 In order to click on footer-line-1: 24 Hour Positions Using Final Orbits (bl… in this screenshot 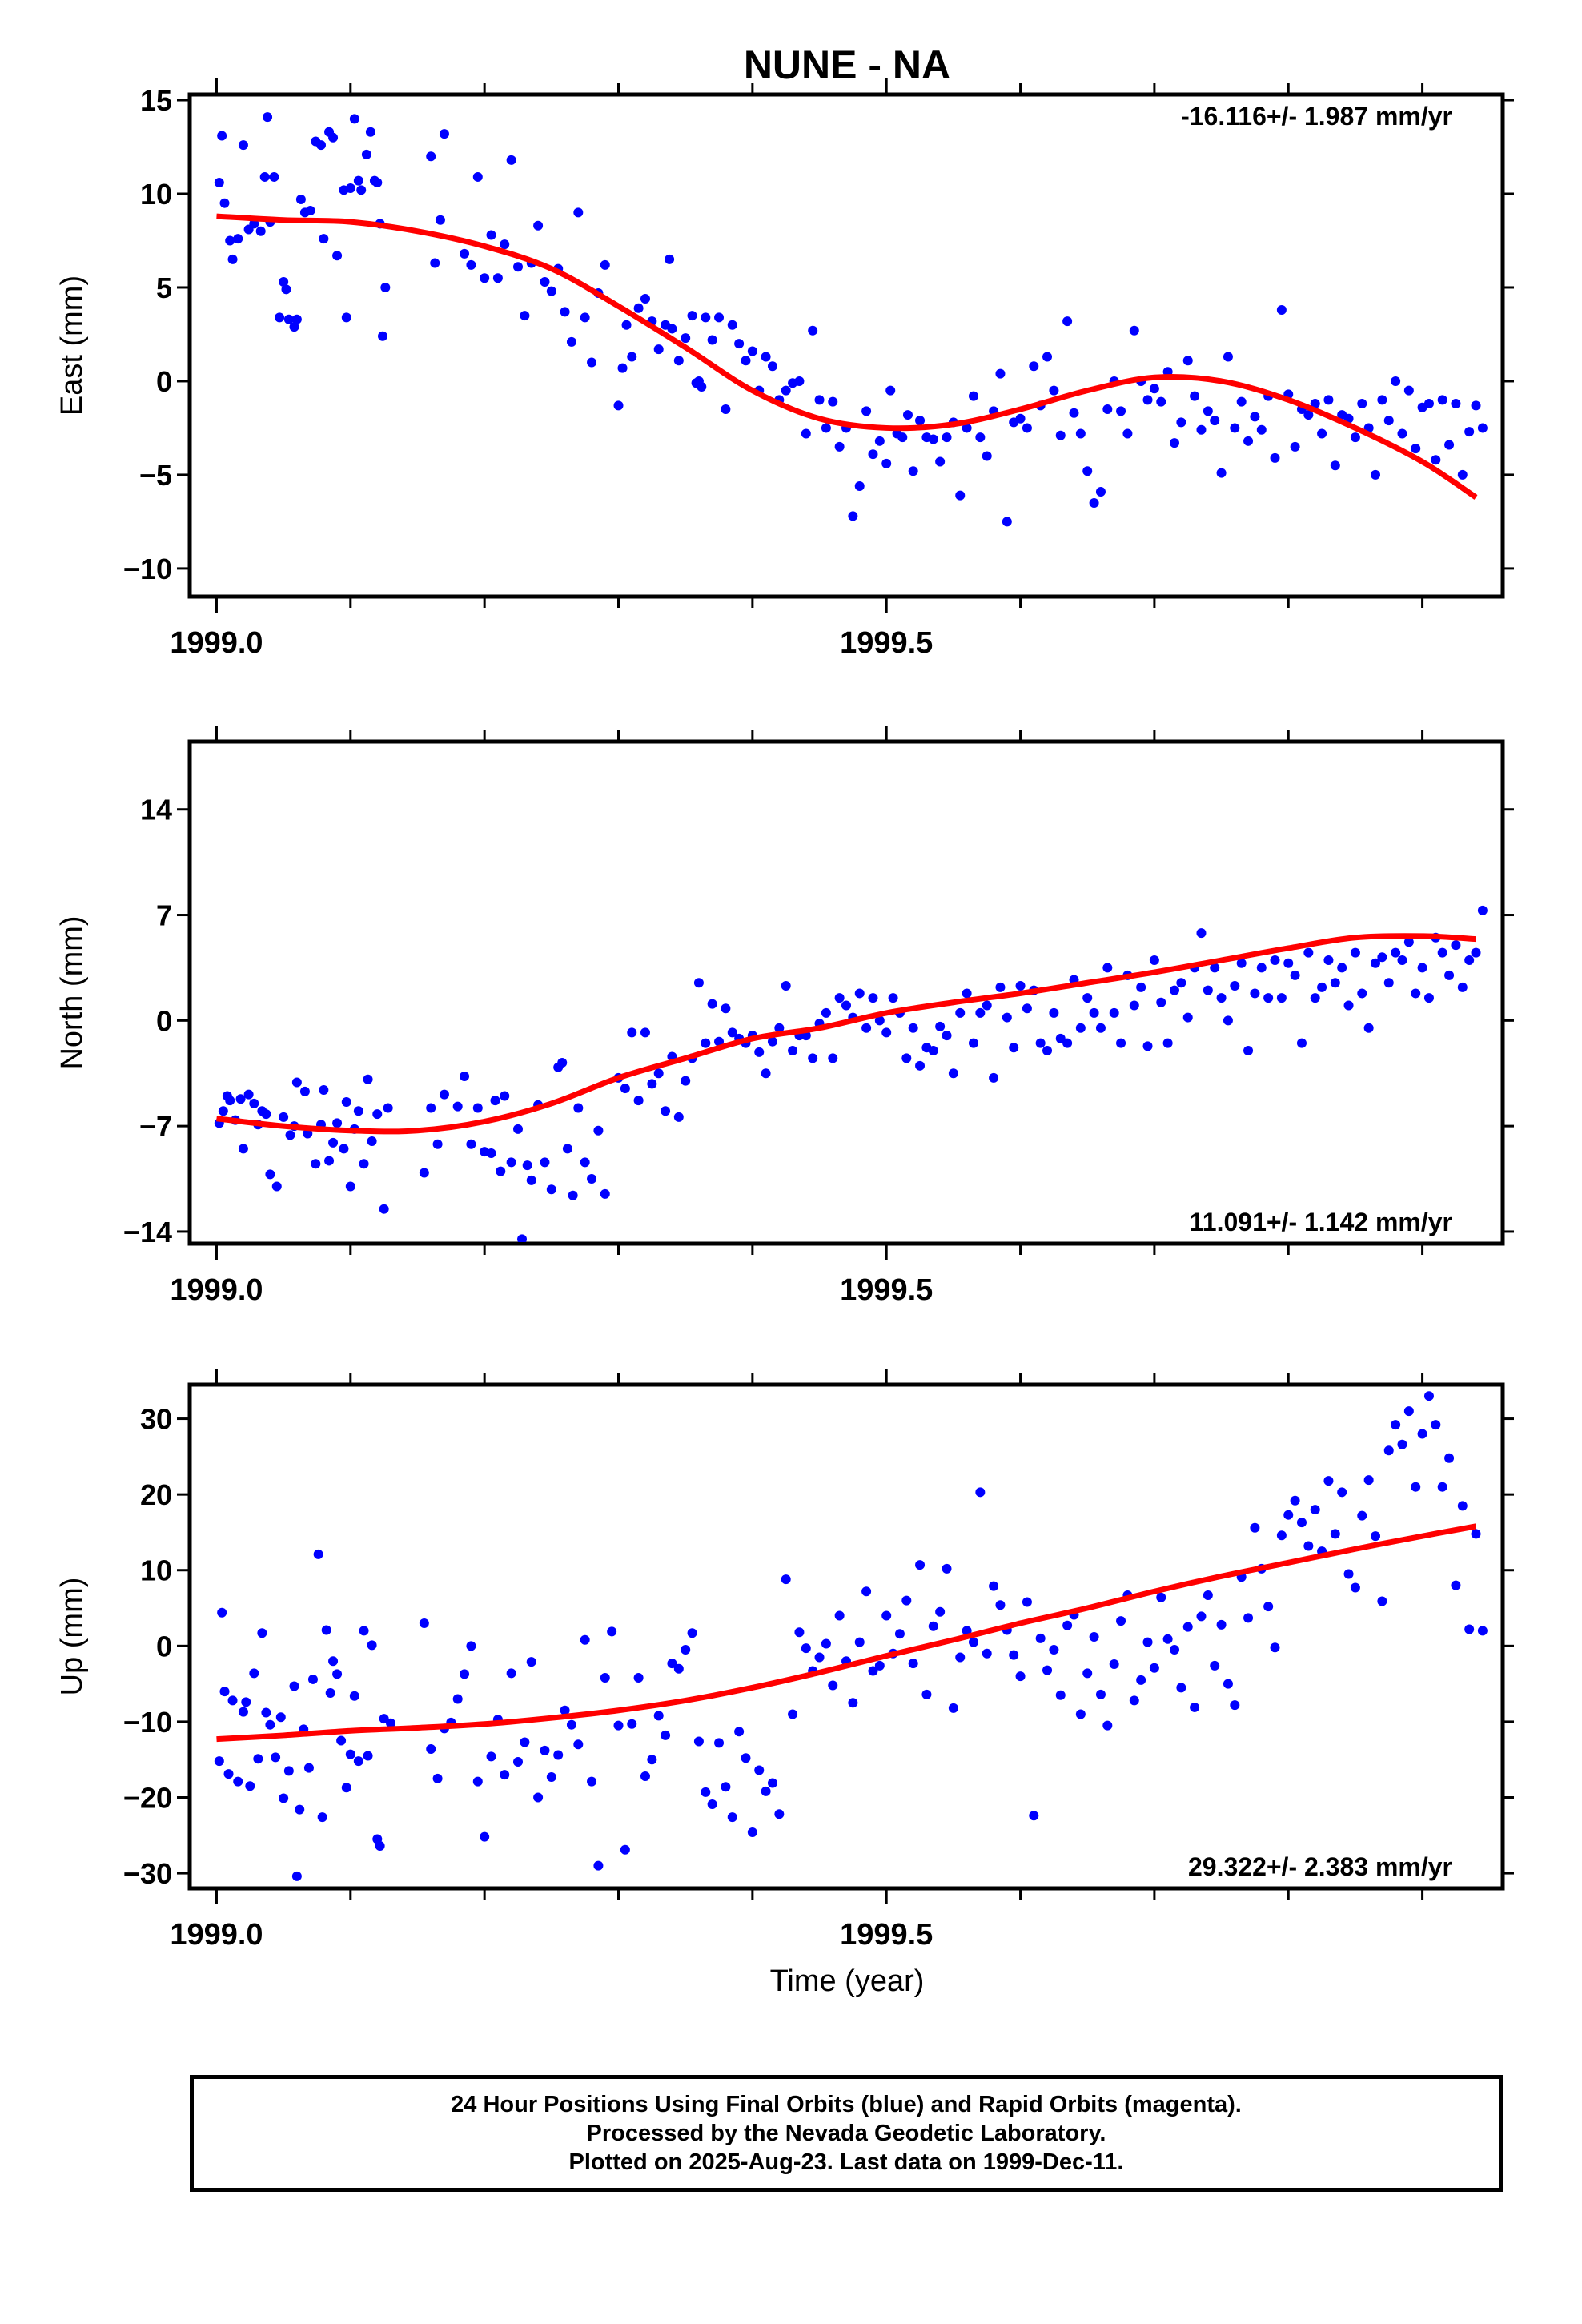, I will do `click(847, 2104)`.